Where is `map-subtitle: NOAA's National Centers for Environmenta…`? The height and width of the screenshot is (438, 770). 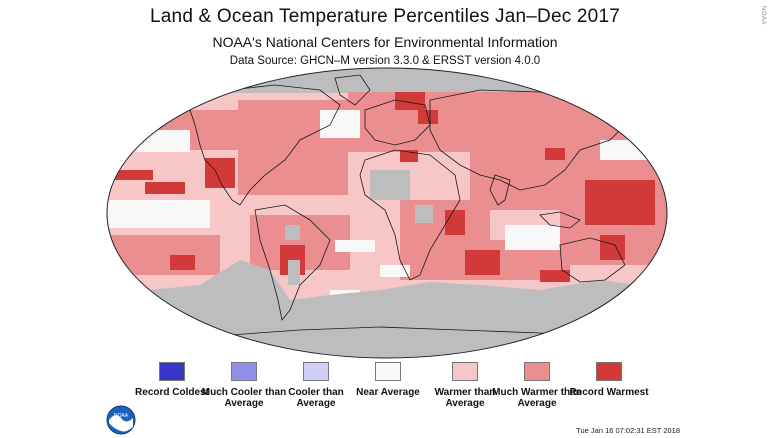
map-subtitle: NOAA's National Centers for Environmenta… is located at coordinates (385, 42).